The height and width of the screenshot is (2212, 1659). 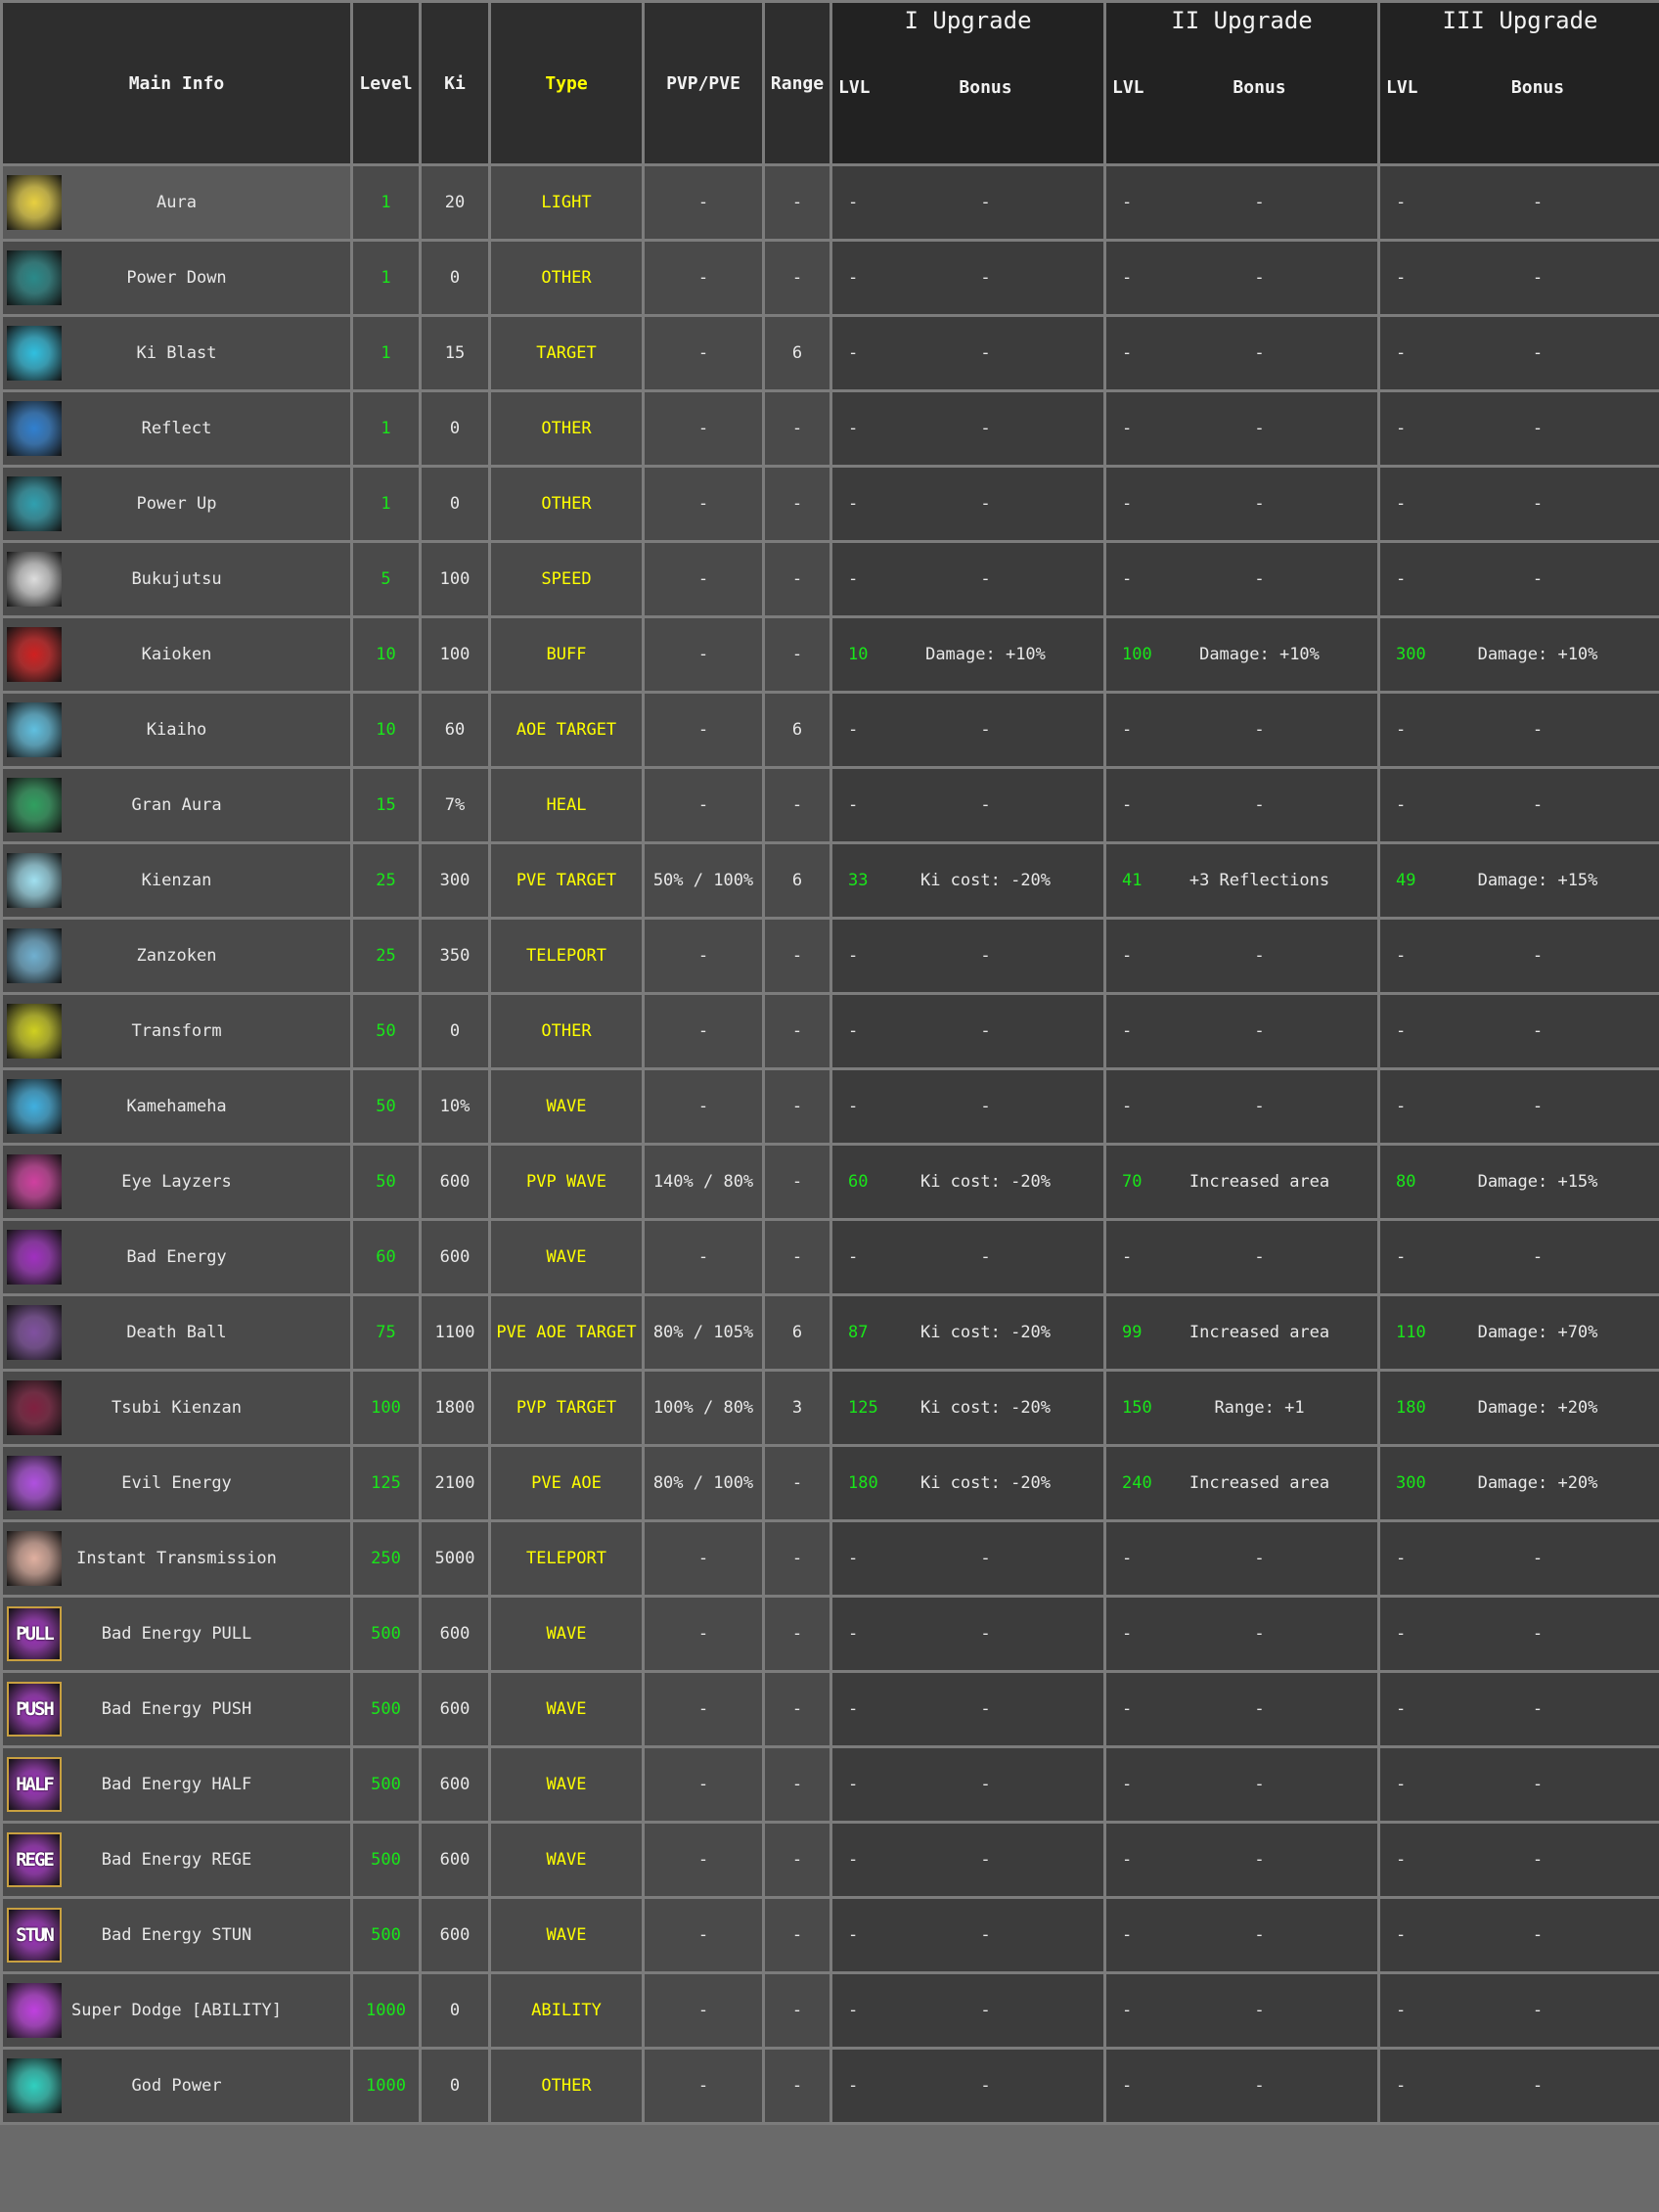 What do you see at coordinates (1137, 654) in the screenshot?
I see `upgrade-level: 100` at bounding box center [1137, 654].